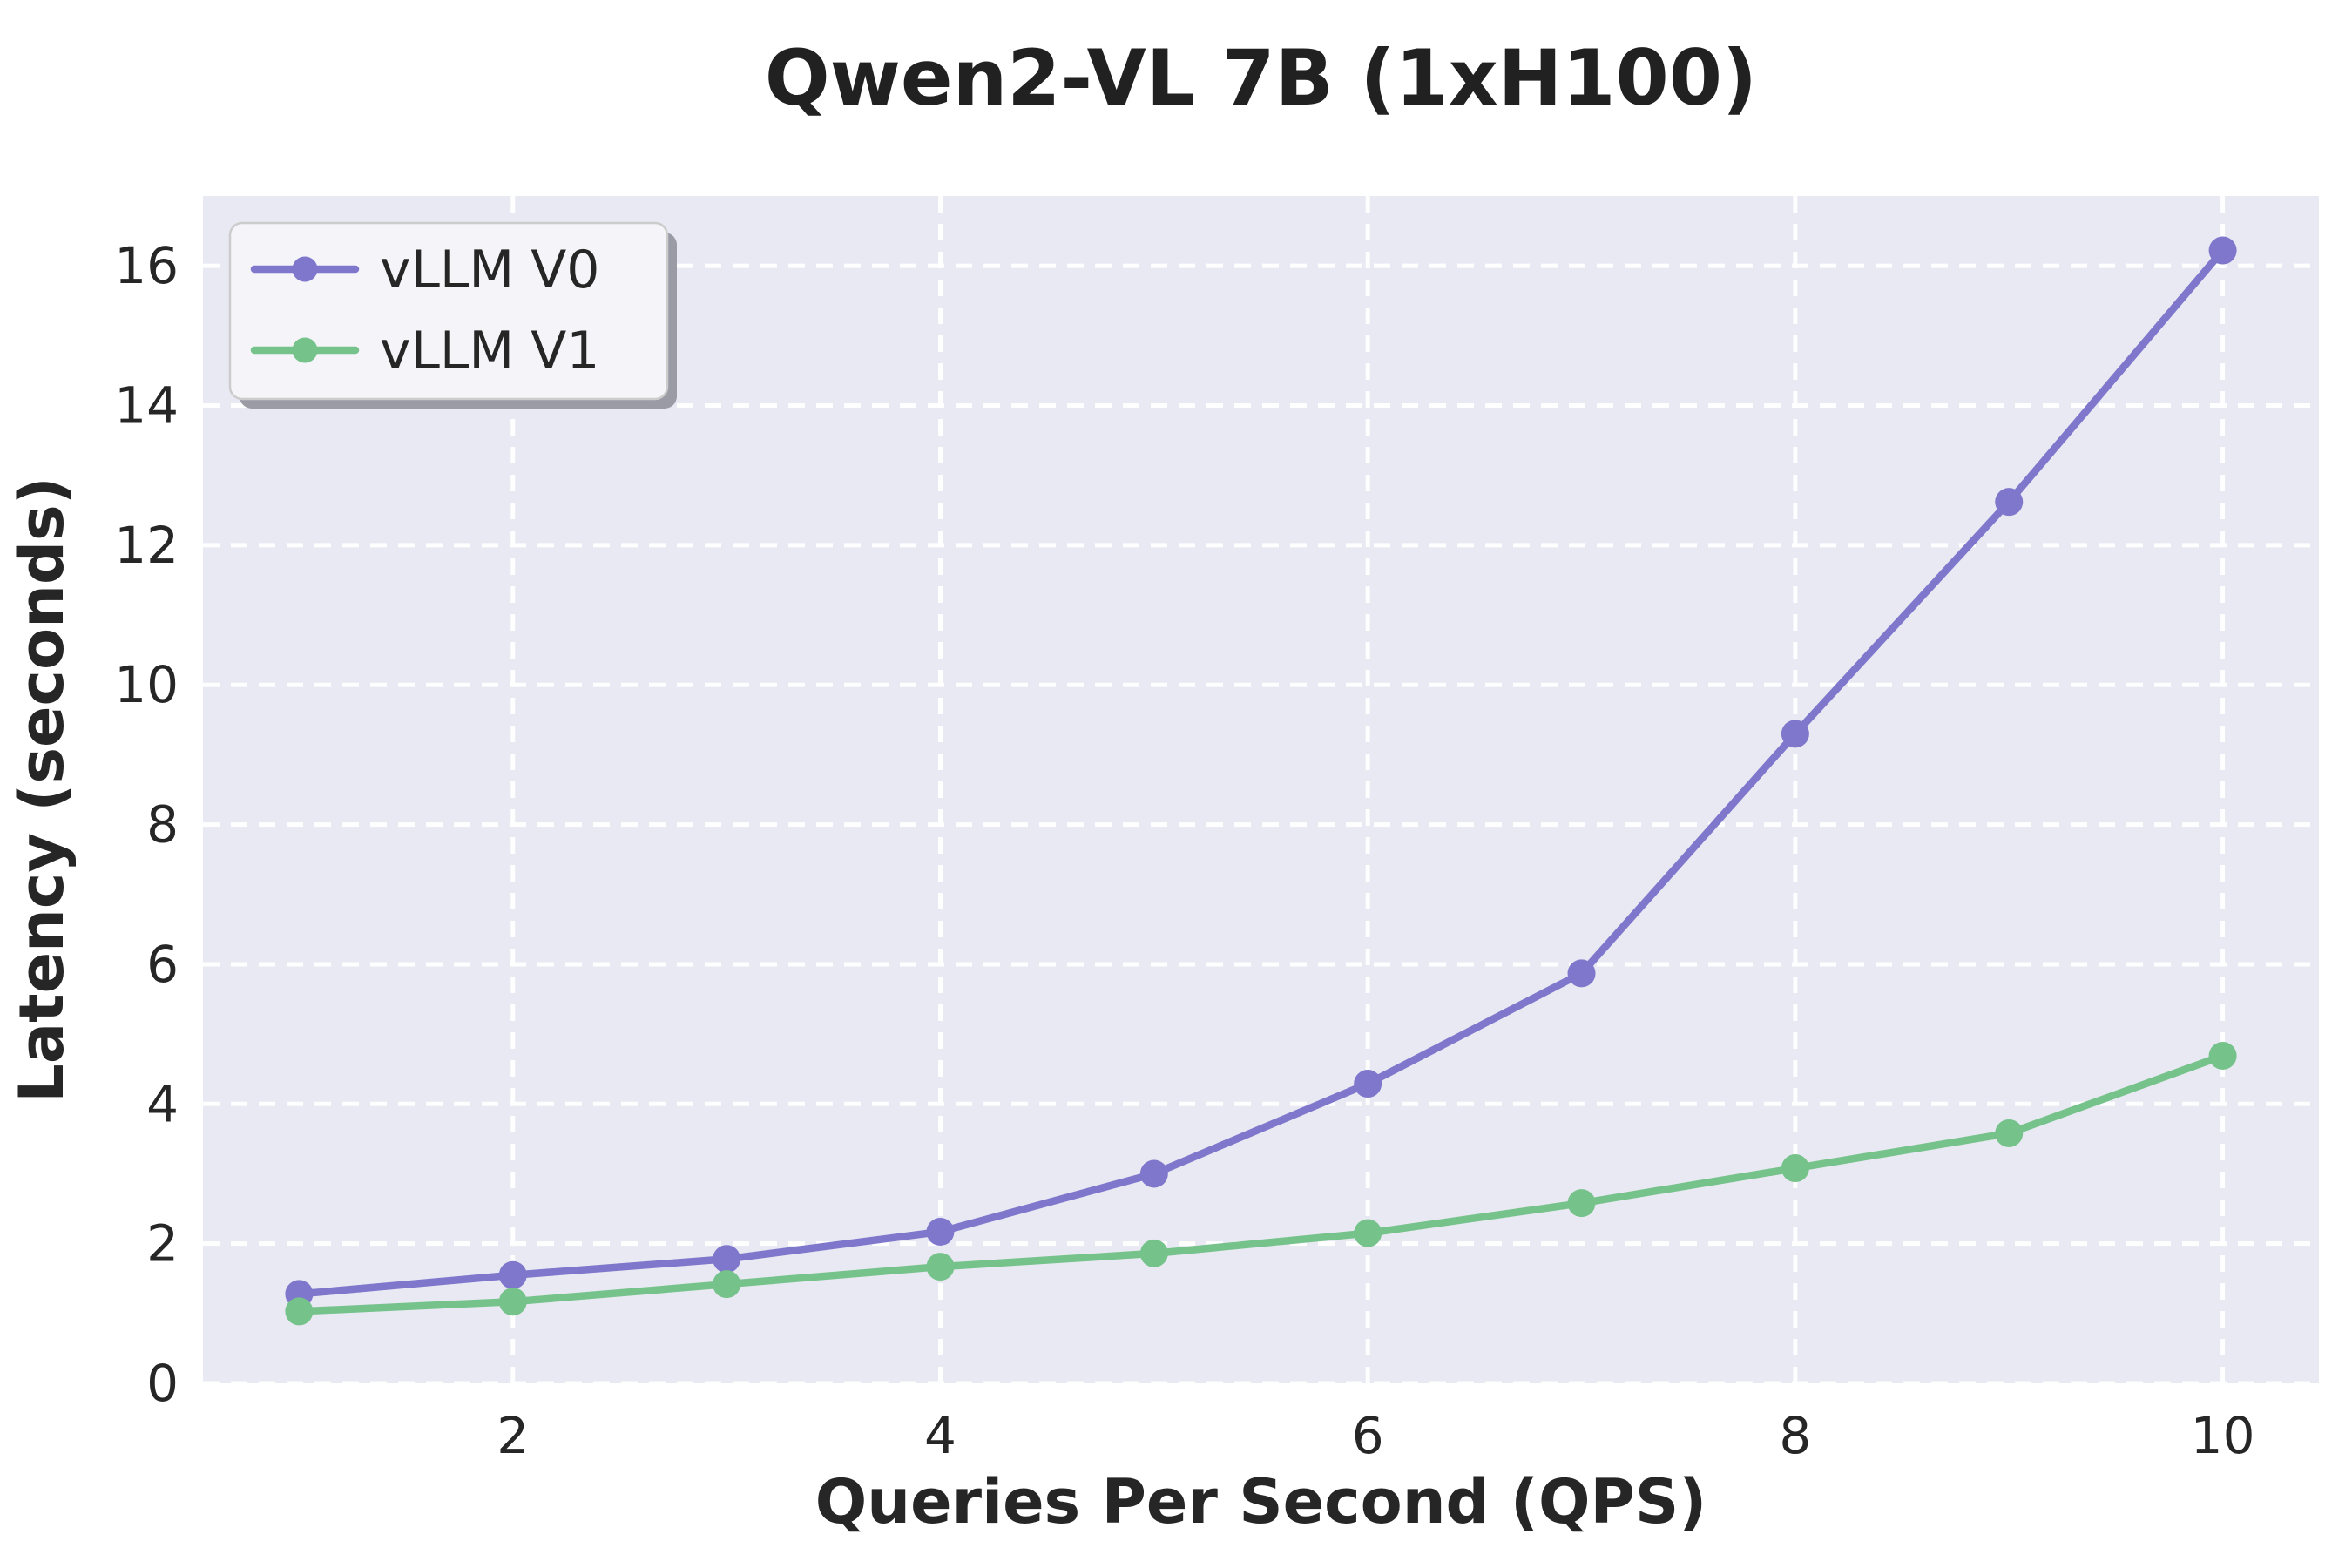 The height and width of the screenshot is (1568, 2352). What do you see at coordinates (2223, 1435) in the screenshot?
I see `x-tick-label: 10` at bounding box center [2223, 1435].